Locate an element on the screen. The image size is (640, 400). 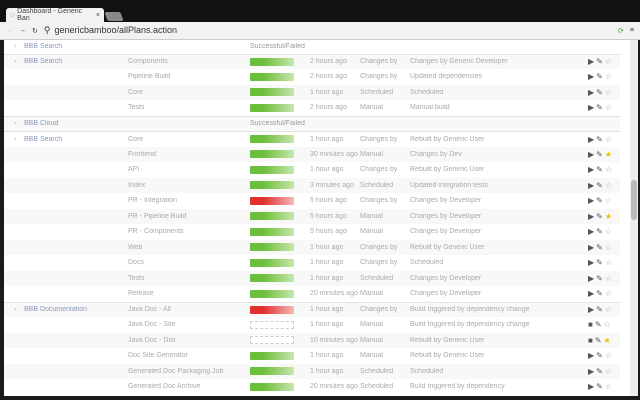
menu-icon: ≡ is located at coordinates (631, 30).